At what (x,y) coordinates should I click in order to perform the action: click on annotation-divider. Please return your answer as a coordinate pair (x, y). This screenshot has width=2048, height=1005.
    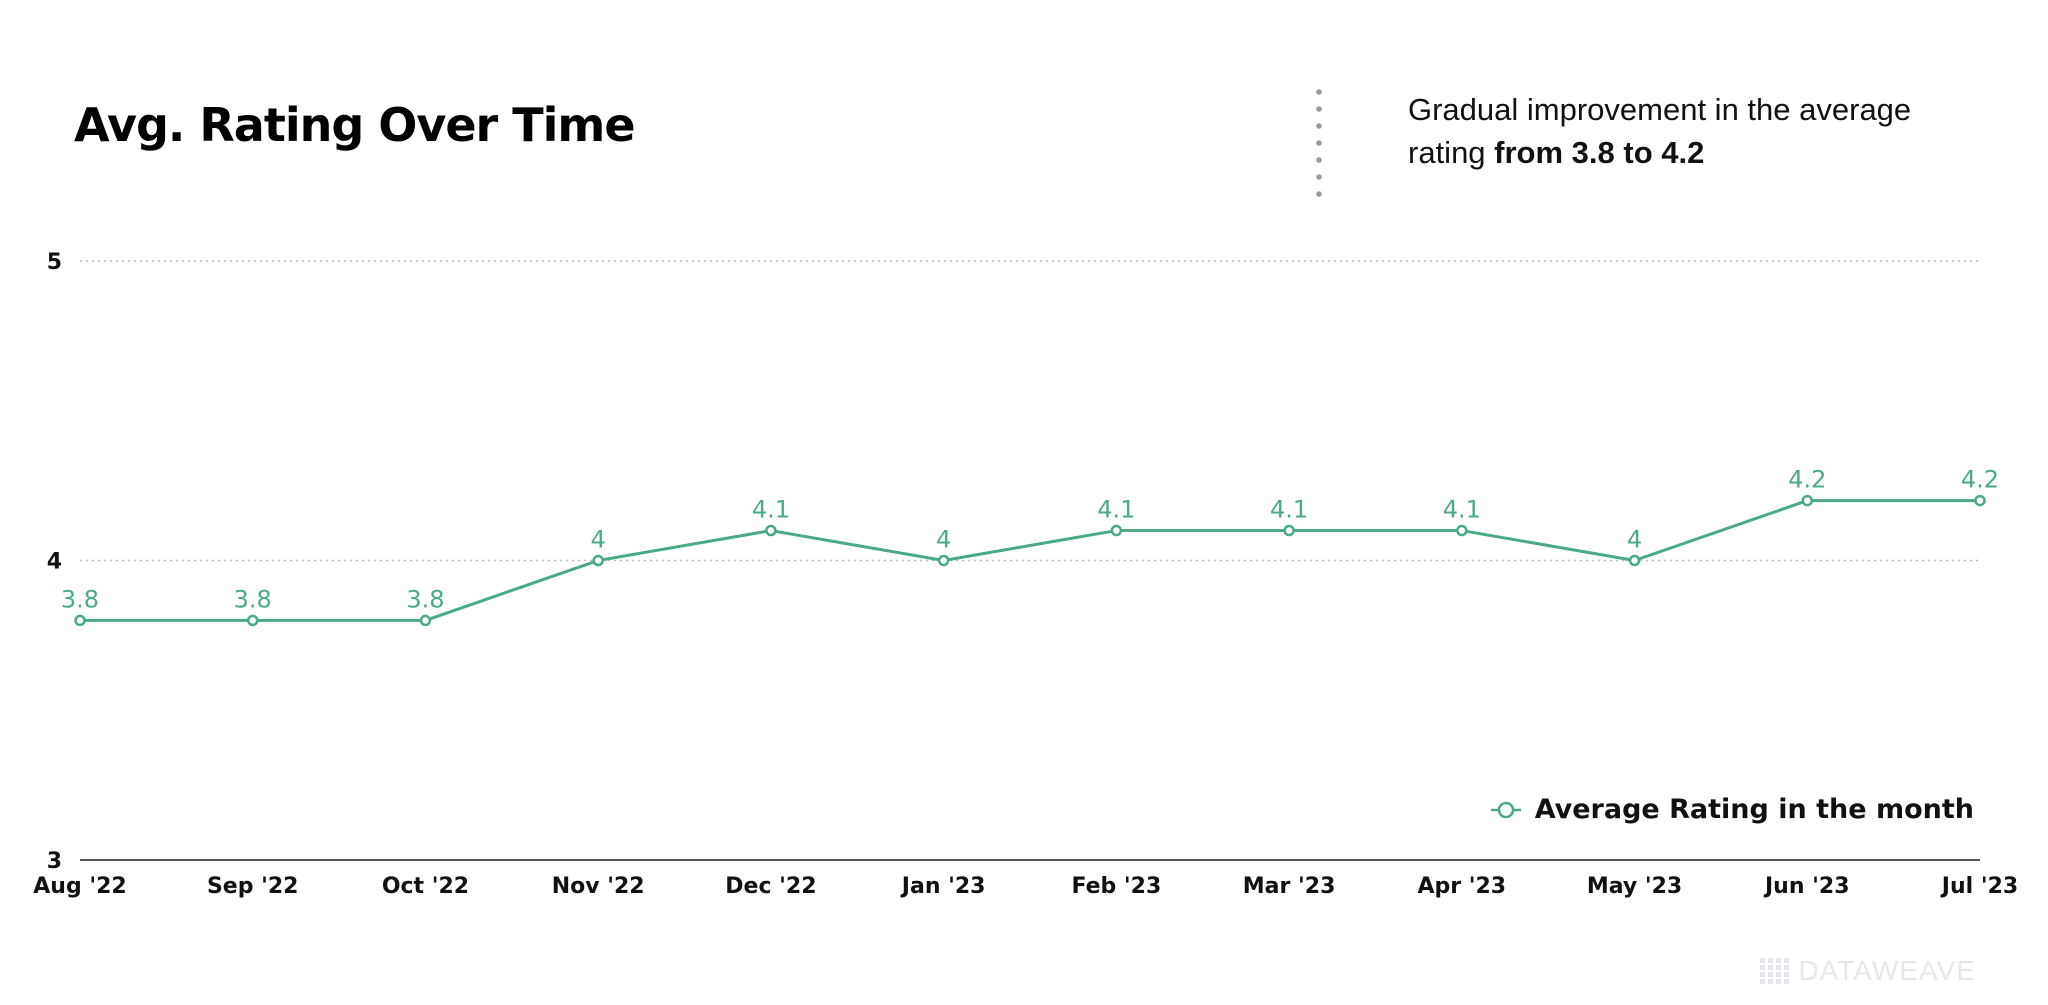
    Looking at the image, I should click on (1319, 143).